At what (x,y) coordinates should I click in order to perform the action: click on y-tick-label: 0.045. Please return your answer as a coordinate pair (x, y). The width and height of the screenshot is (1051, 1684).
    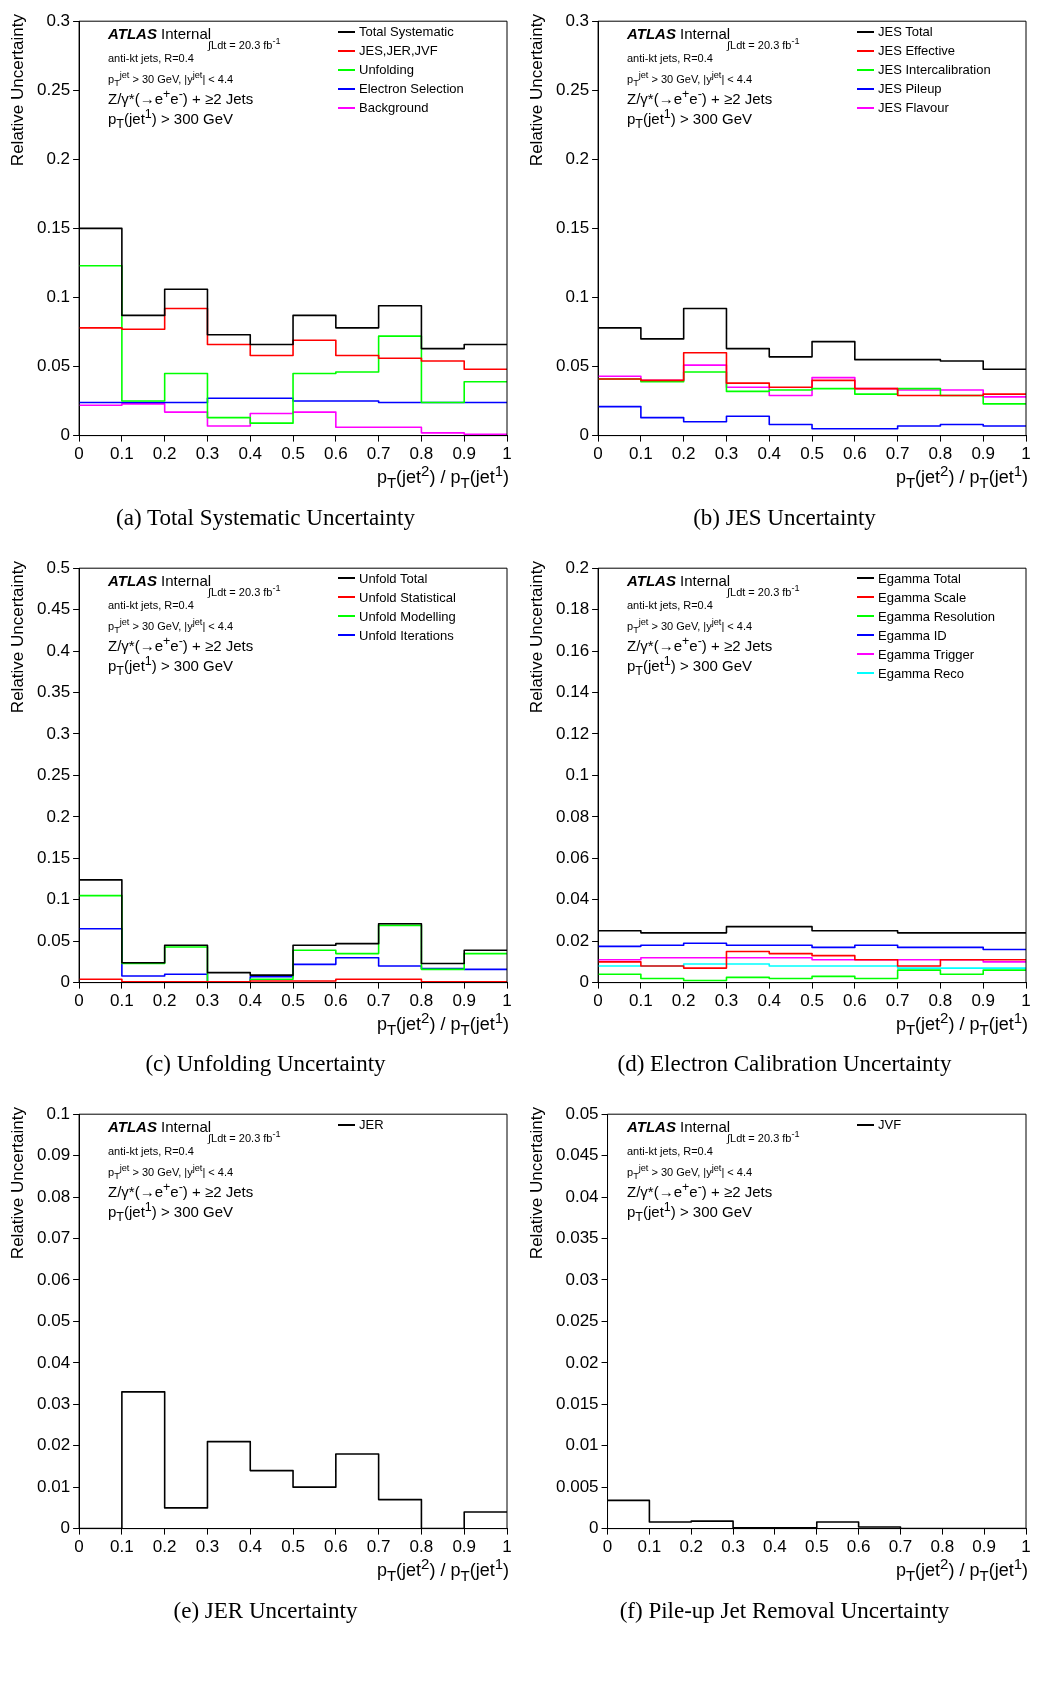
    Looking at the image, I should click on (577, 1155).